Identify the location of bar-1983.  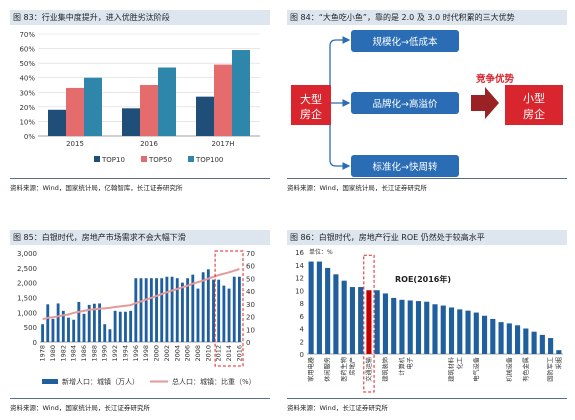
(68, 329).